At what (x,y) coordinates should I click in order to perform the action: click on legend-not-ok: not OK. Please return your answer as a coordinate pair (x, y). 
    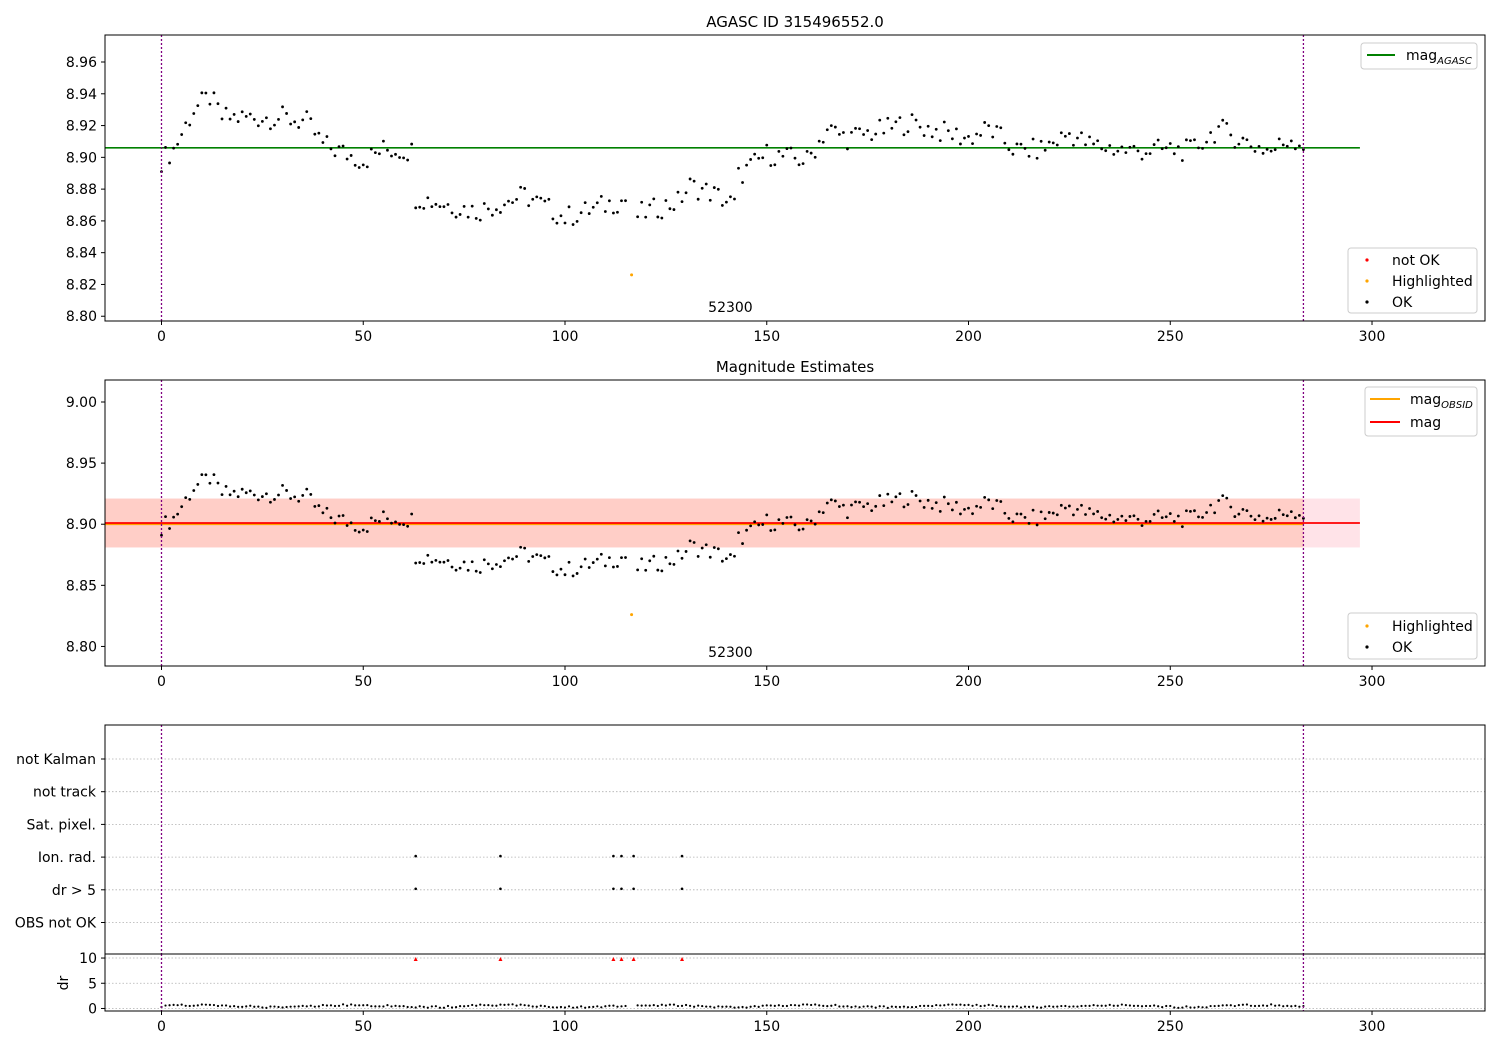
    Looking at the image, I should click on (1416, 261).